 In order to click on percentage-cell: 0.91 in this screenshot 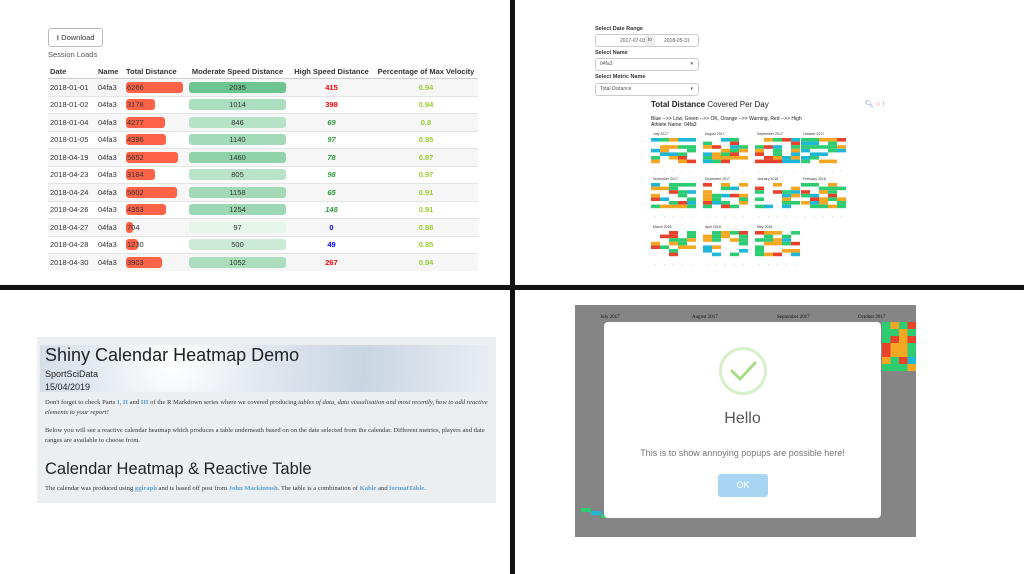, I will do `click(426, 209)`.